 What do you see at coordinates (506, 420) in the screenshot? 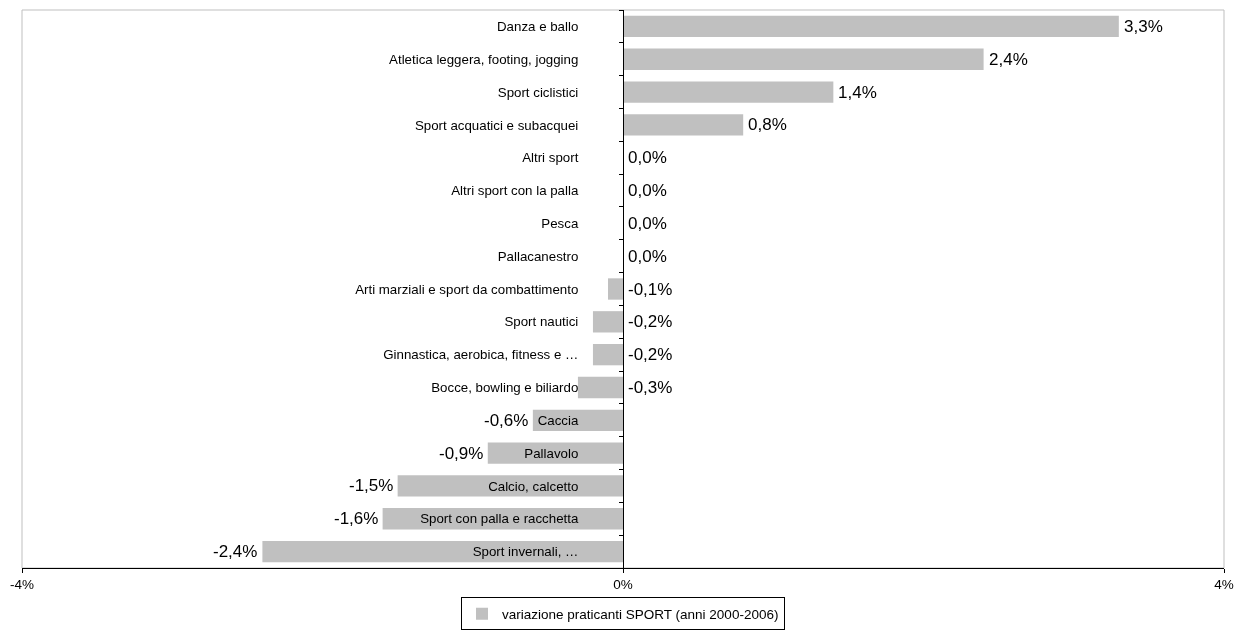
I see `data-label: -0,6%` at bounding box center [506, 420].